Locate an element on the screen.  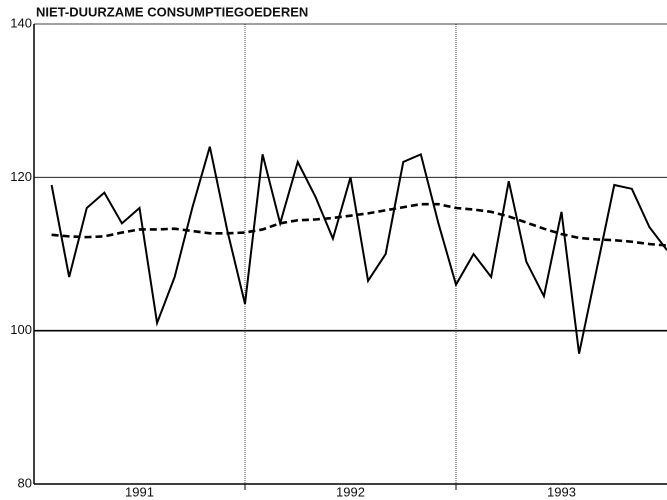
y-tick-label: 80 is located at coordinates (25, 482).